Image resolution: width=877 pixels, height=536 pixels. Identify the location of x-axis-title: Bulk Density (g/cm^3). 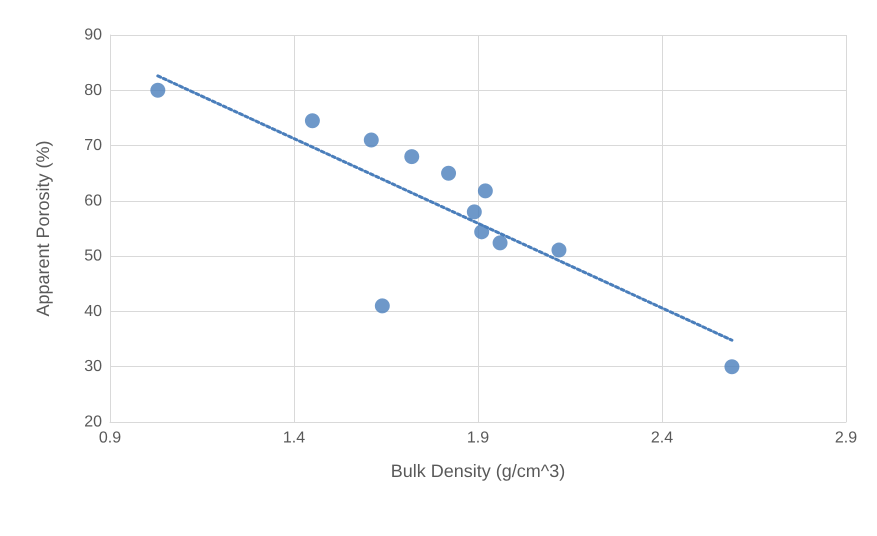
(478, 471).